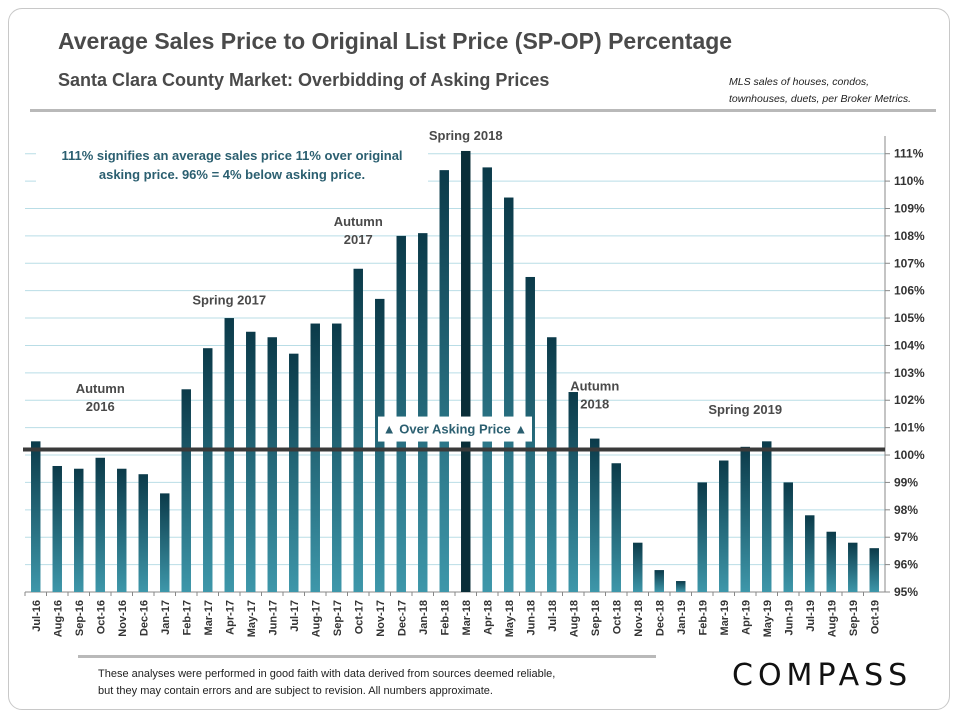 The width and height of the screenshot is (960, 720). Describe the element at coordinates (909, 208) in the screenshot. I see `y-tick-label: 109%` at that location.